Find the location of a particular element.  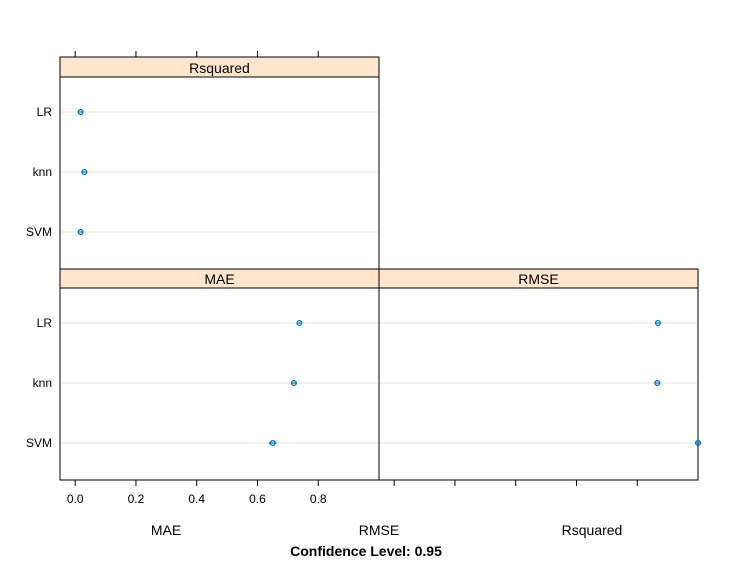

x-tick-label-2: 0.4 is located at coordinates (196, 499).